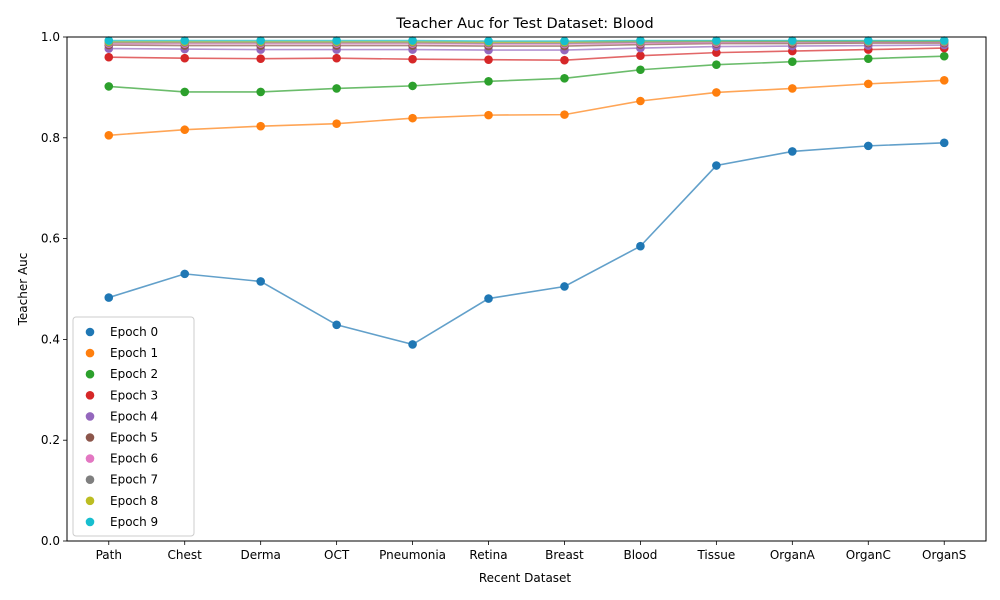  I want to click on x-tick-label: Retina, so click(488, 555).